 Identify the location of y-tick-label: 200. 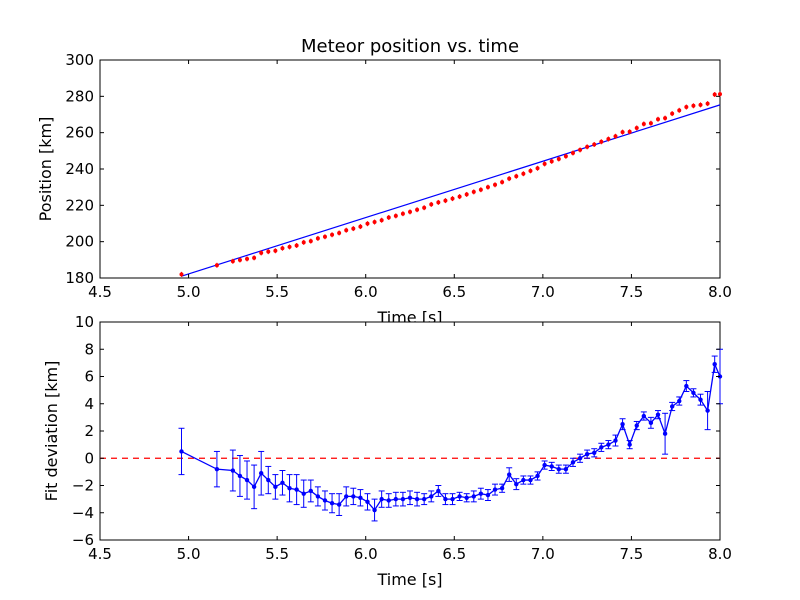
(79, 242).